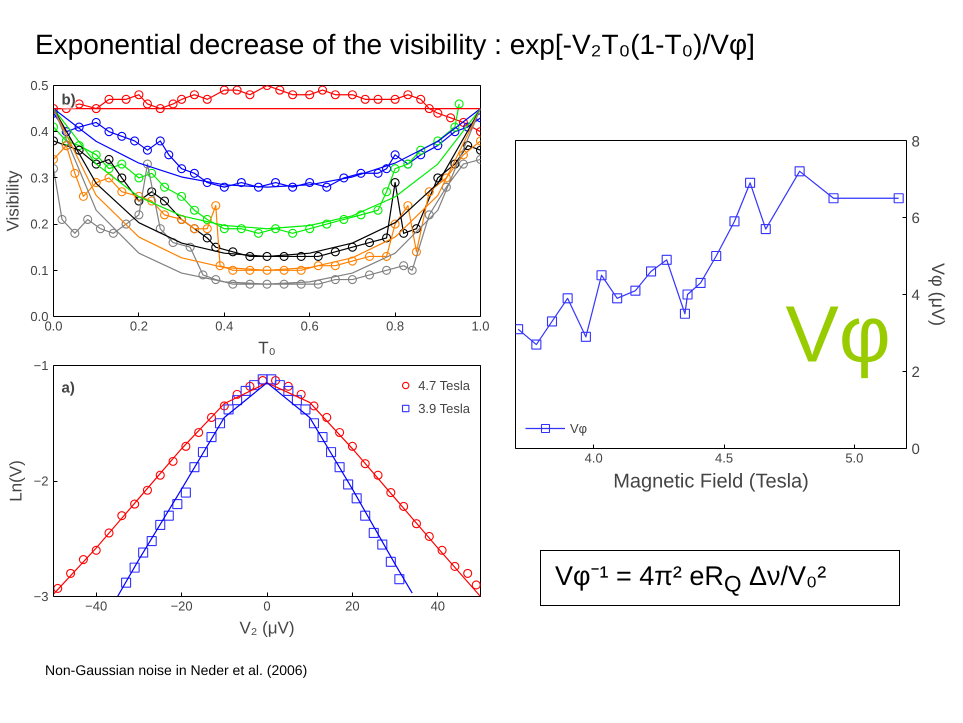  I want to click on y-tick-label: −2, so click(41, 481).